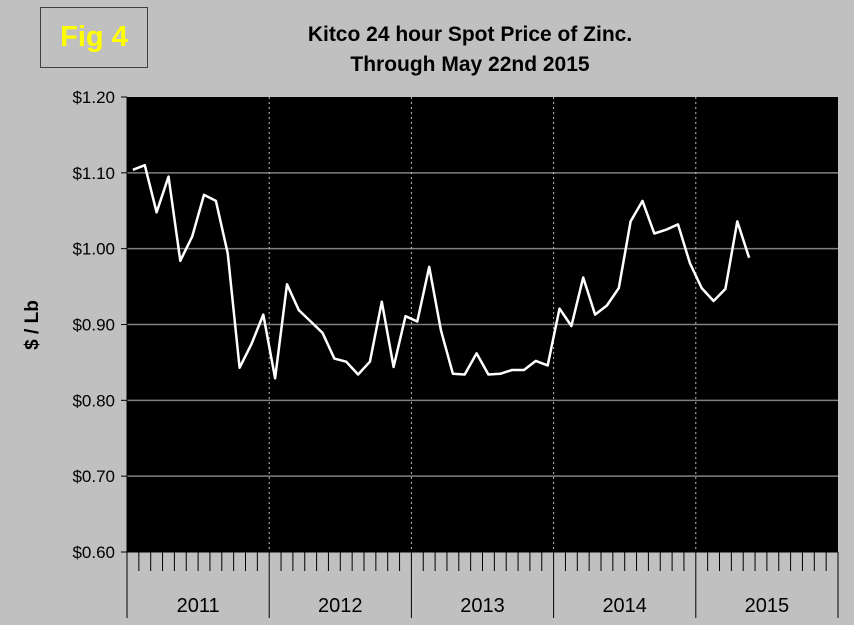 This screenshot has width=854, height=625. I want to click on y-tick-label: $1.20, so click(93, 97).